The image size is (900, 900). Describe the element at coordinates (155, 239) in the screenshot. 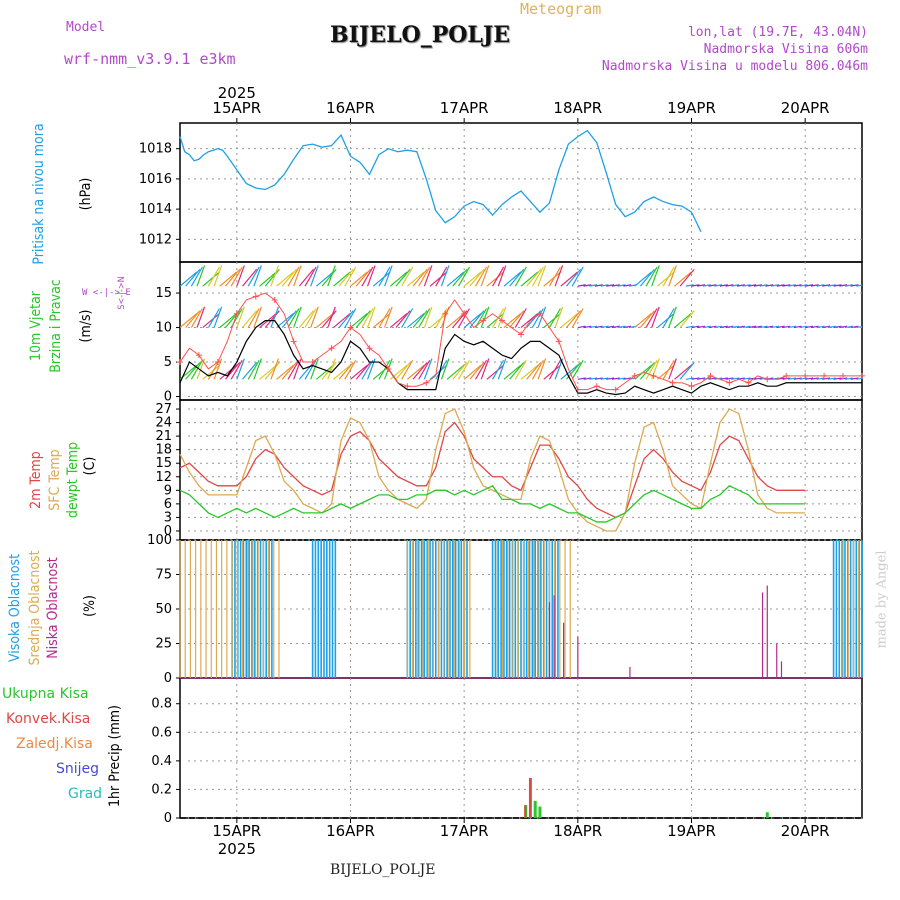

I see `y-tick-label: 1012` at that location.